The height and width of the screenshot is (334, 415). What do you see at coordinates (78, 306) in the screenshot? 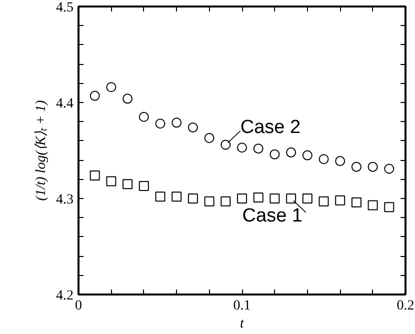
I see `x-tick-label: 0` at bounding box center [78, 306].